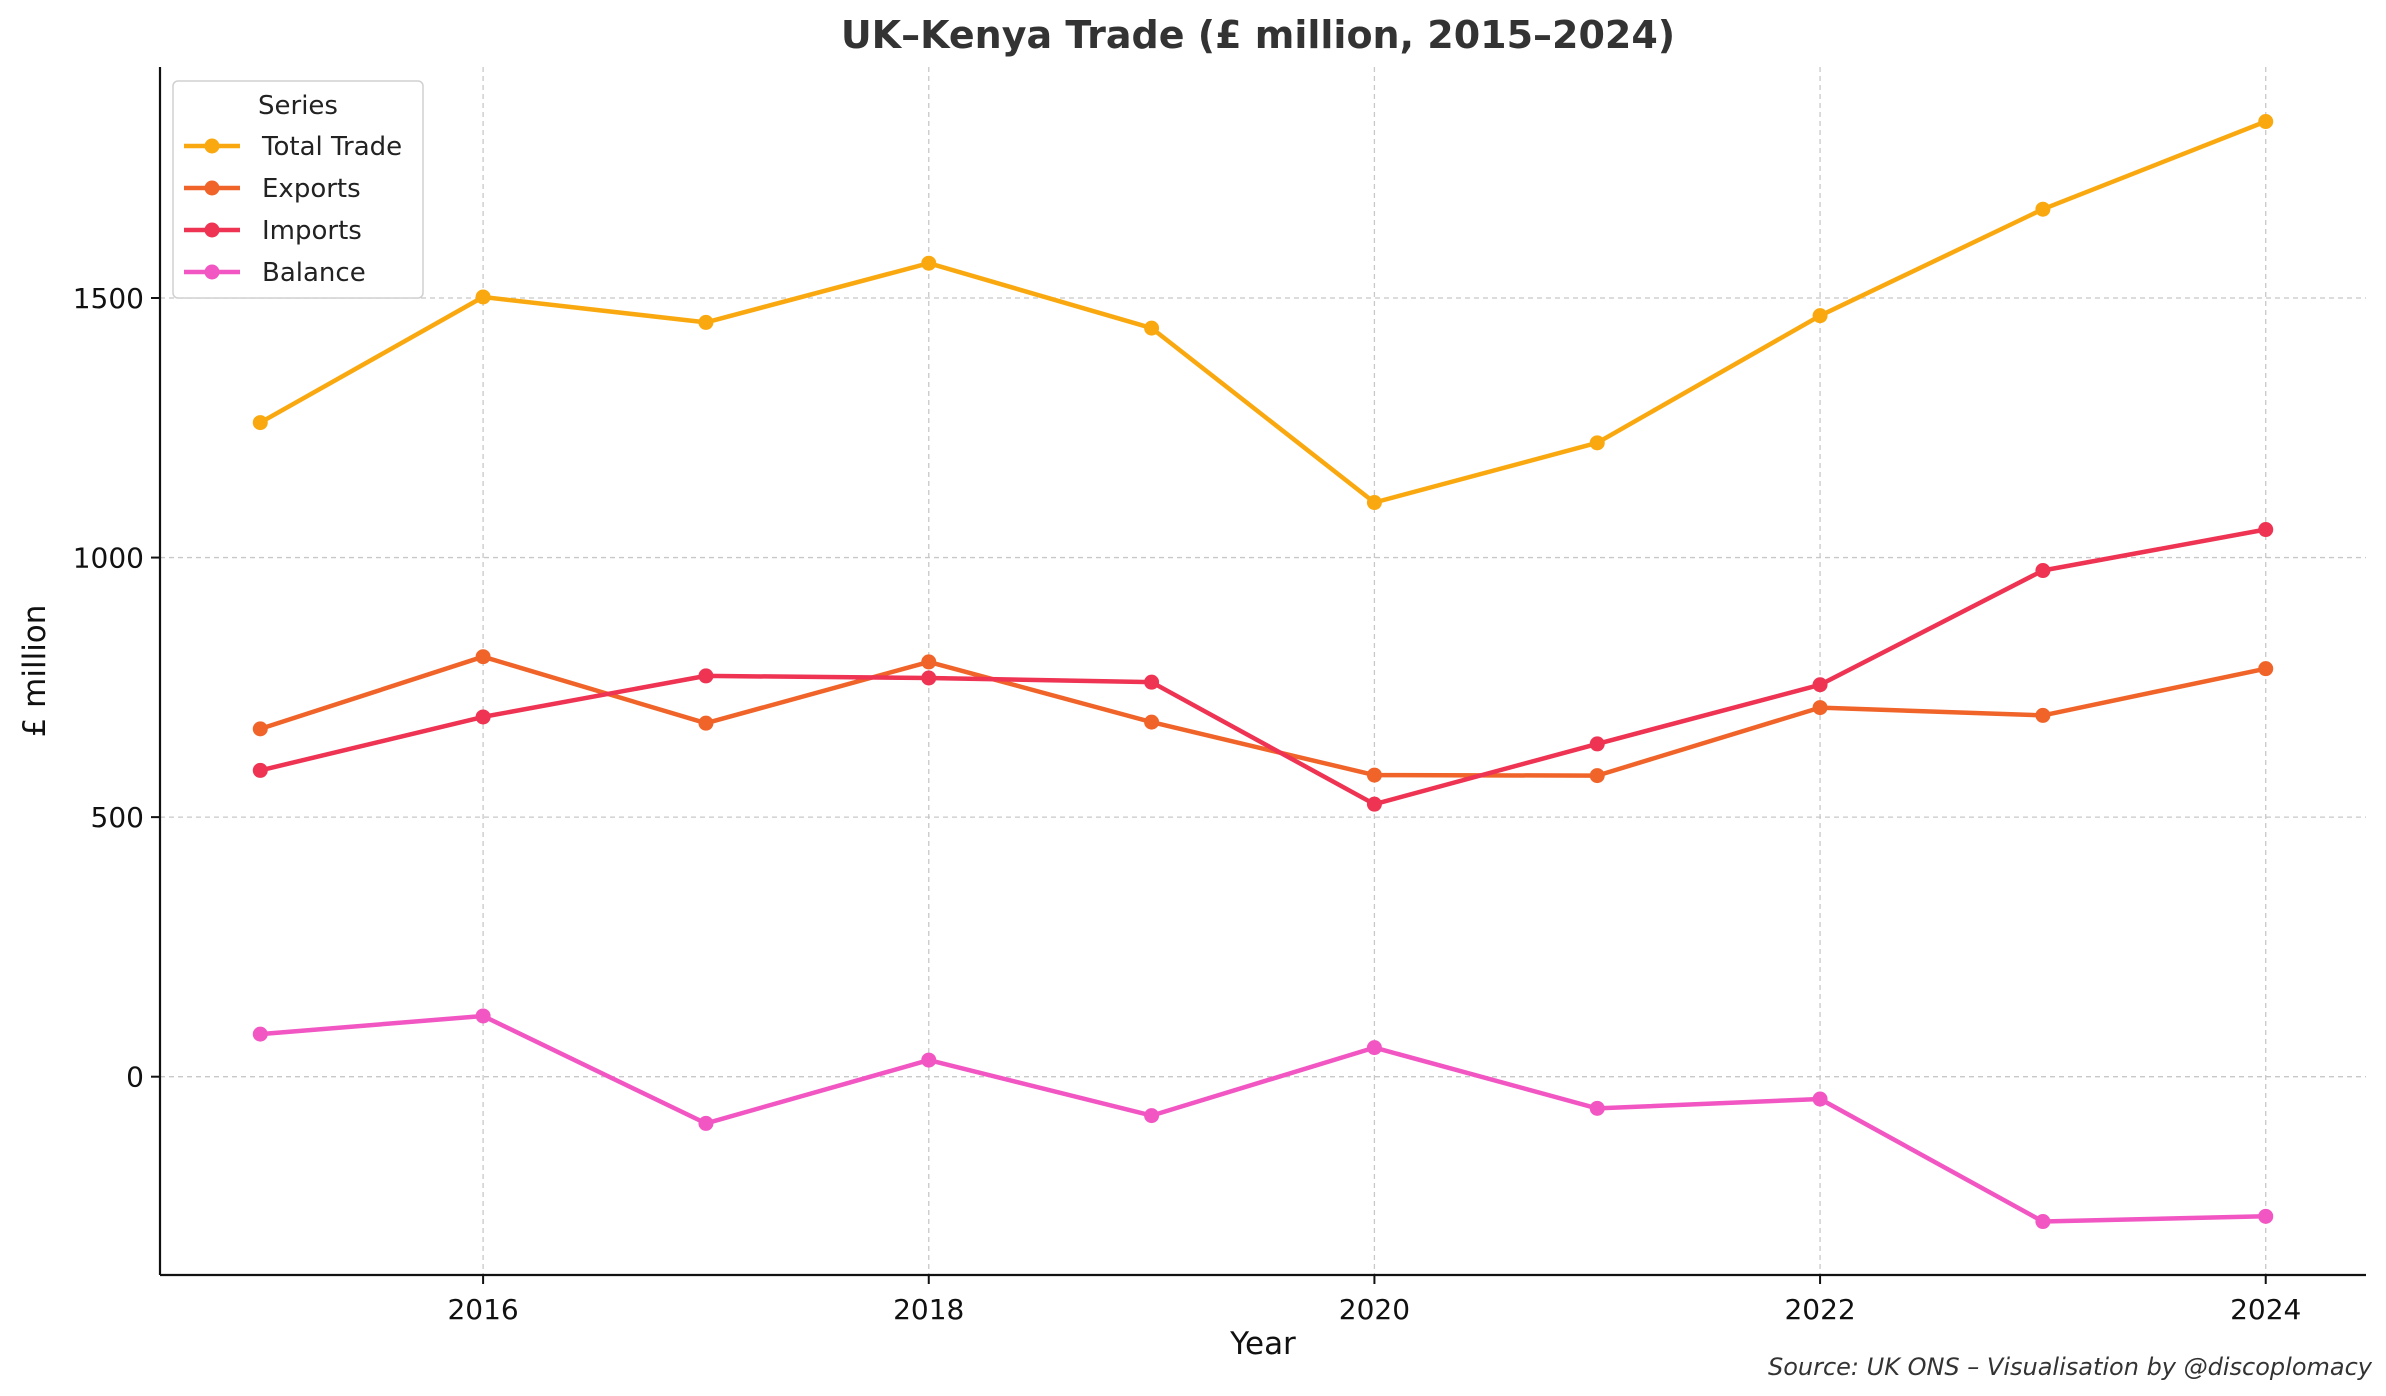  Describe the element at coordinates (312, 231) in the screenshot. I see `legend-label-imports: Imports` at that location.